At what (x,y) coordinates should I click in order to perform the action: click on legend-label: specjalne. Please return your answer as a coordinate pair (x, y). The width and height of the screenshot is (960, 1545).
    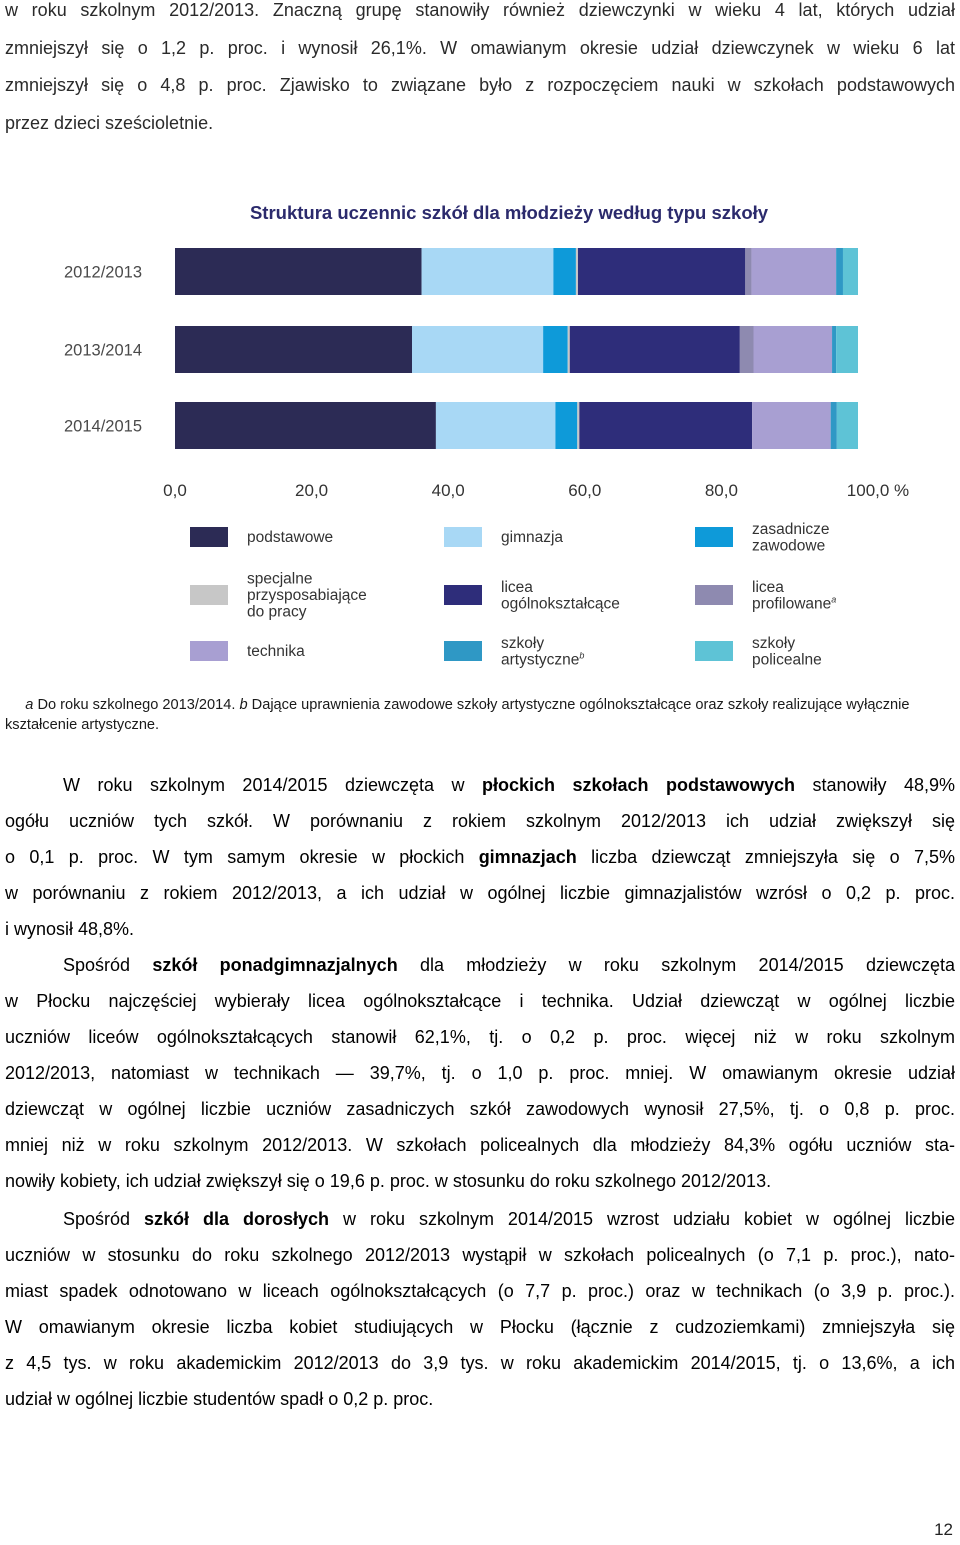
    Looking at the image, I should click on (280, 579).